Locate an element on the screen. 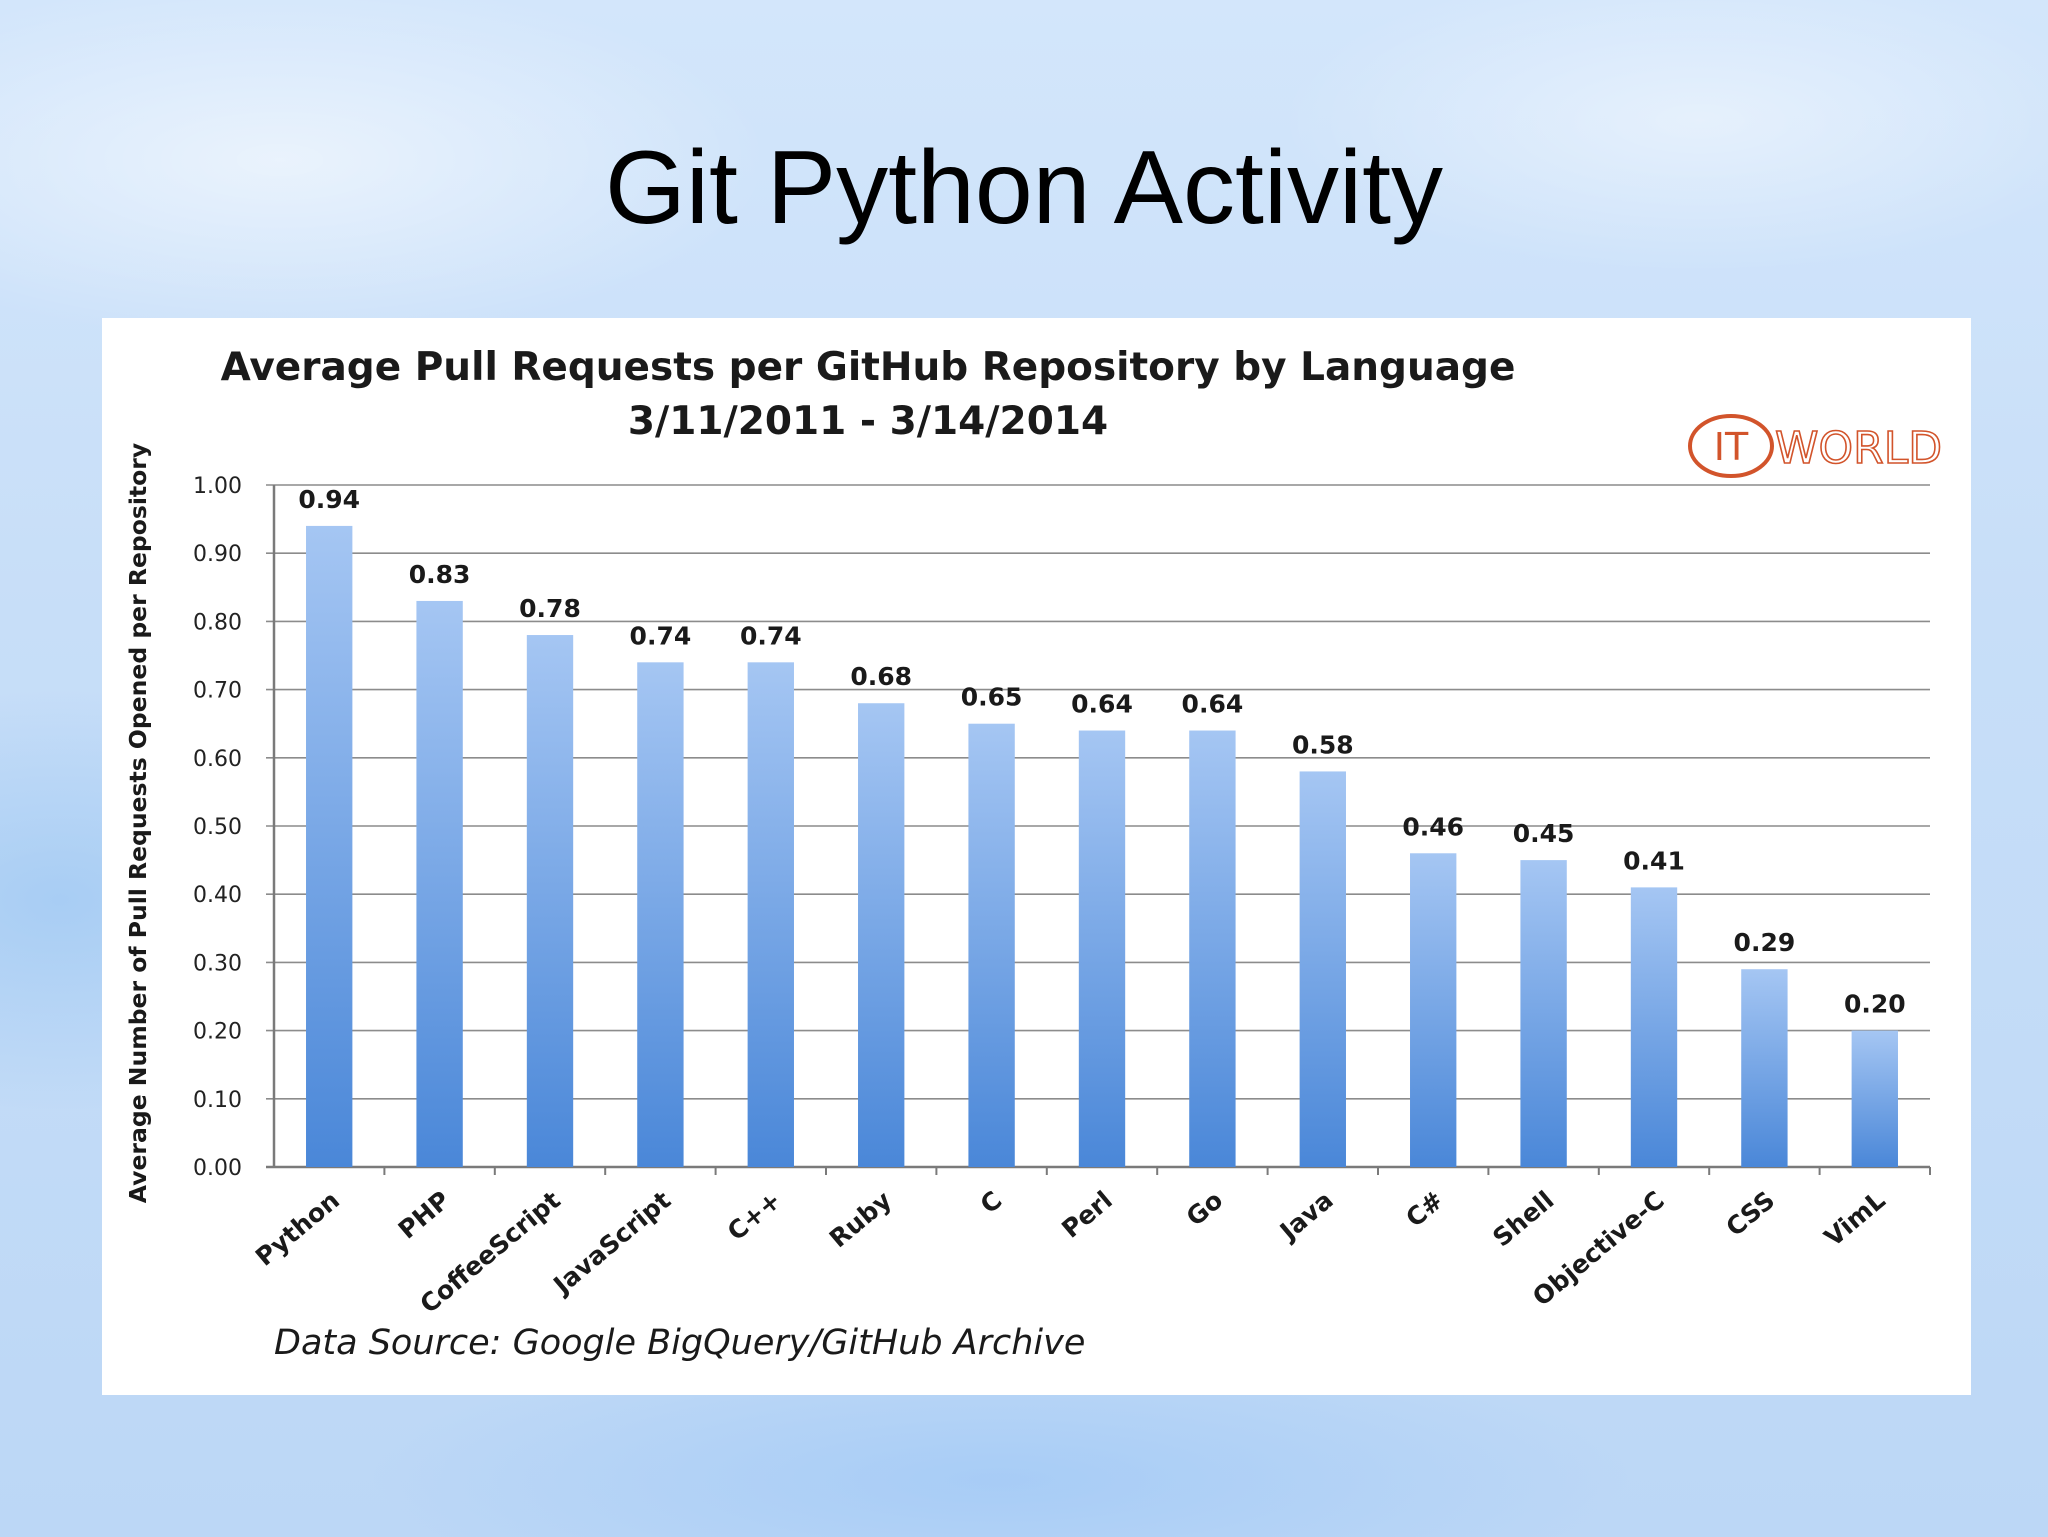  y-tick-label: 0.60 is located at coordinates (217, 759).